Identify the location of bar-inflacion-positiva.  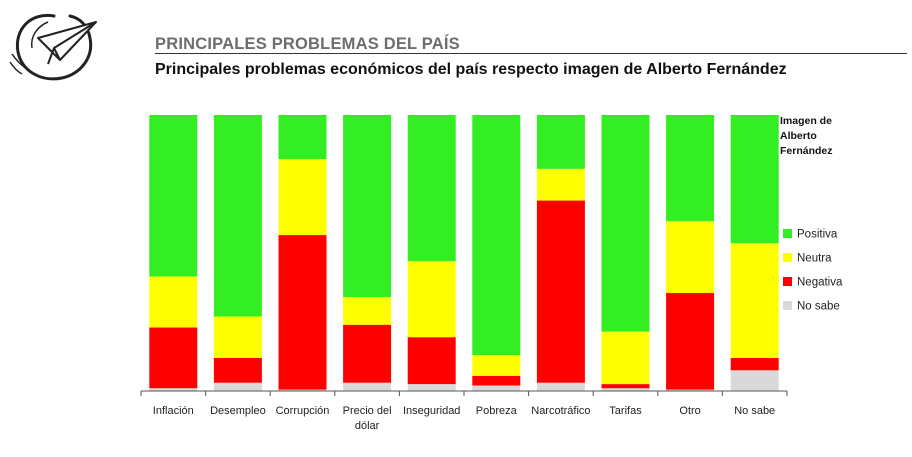
(173, 196).